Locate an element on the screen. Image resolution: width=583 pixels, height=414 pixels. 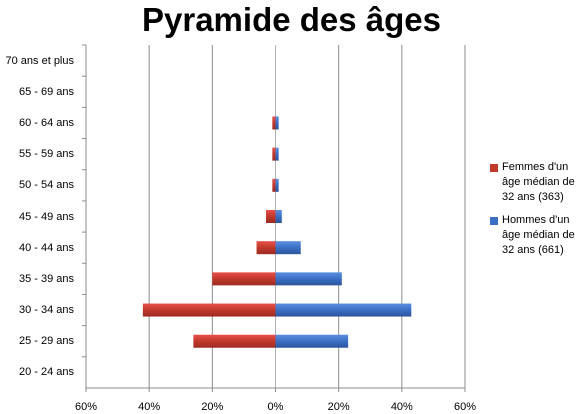
y-tick-label: 30 - 34 ans is located at coordinates (46, 310).